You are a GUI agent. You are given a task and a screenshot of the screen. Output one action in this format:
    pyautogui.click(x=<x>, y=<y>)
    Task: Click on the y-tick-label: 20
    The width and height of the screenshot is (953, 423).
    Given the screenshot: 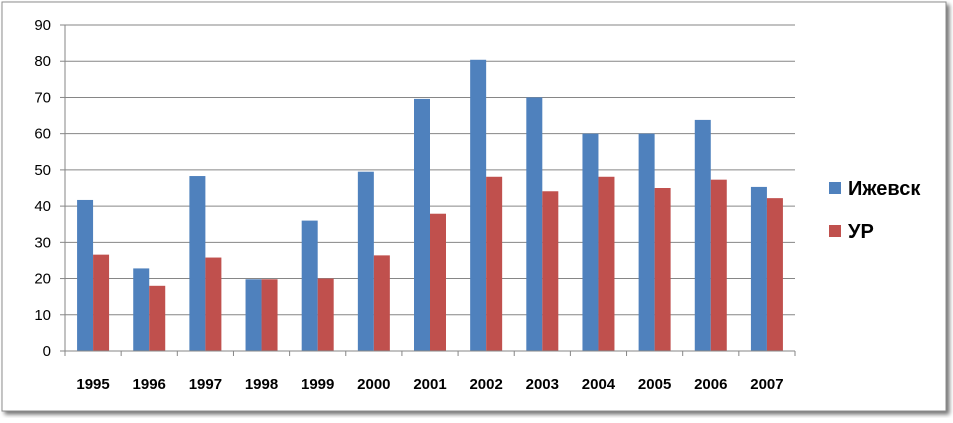 What is the action you would take?
    pyautogui.click(x=42, y=279)
    